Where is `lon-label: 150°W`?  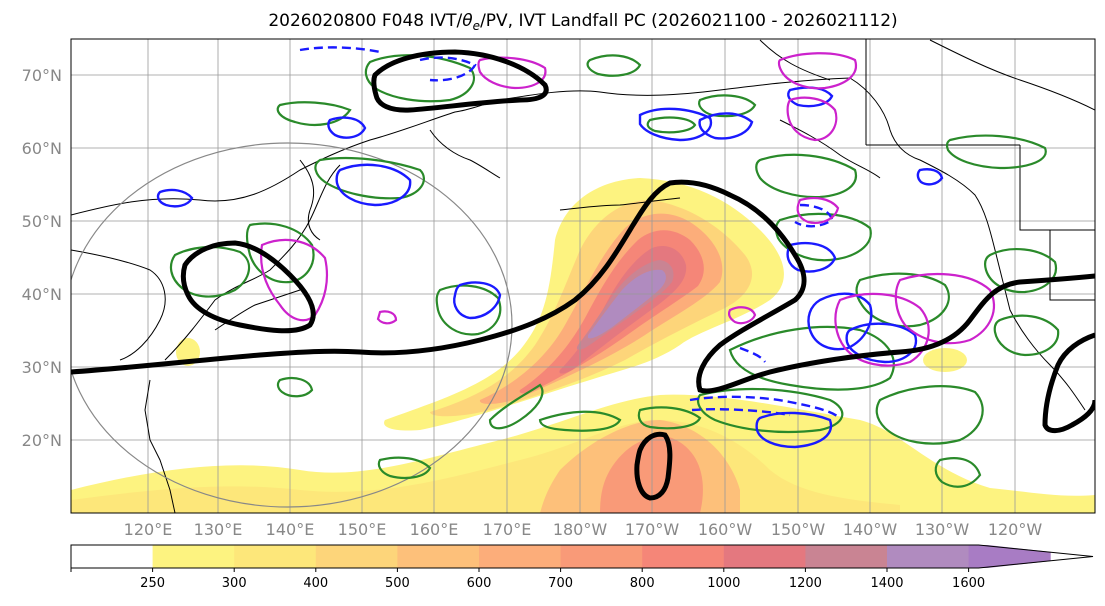
lon-label: 150°W is located at coordinates (798, 529).